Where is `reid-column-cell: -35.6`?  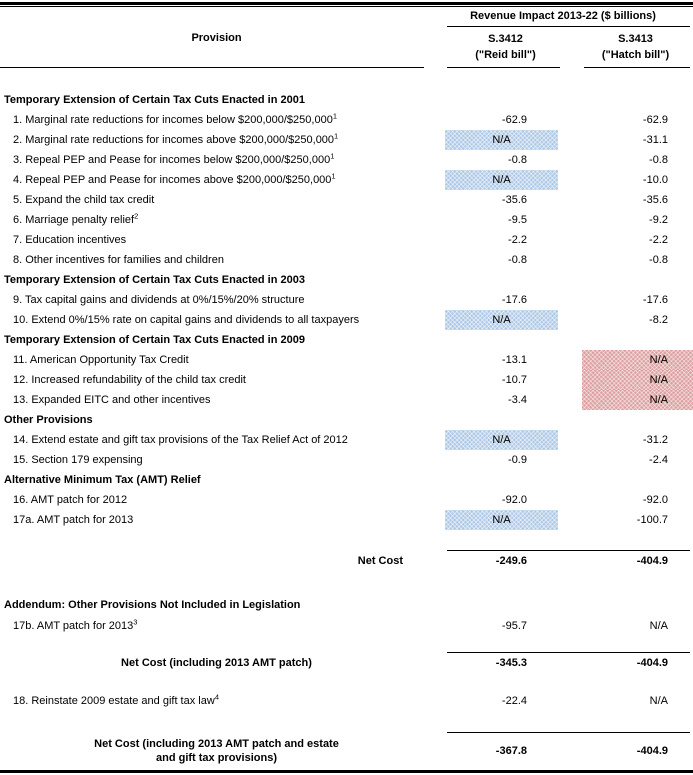
reid-column-cell: -35.6 is located at coordinates (505, 200).